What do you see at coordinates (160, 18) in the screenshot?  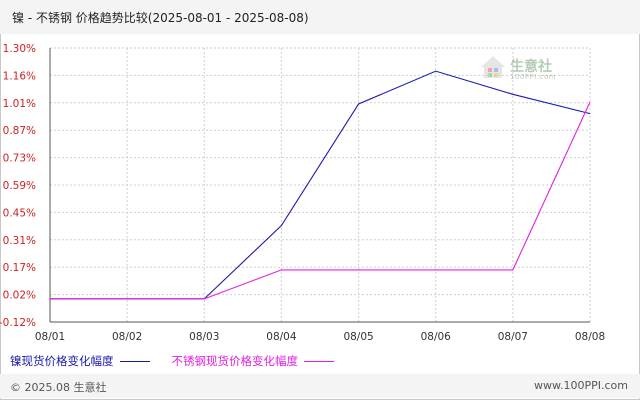 I see `chart-title: 镍 - 不锈钢 价格趋势比较(2025-08-01 - 2025-08-08)` at bounding box center [160, 18].